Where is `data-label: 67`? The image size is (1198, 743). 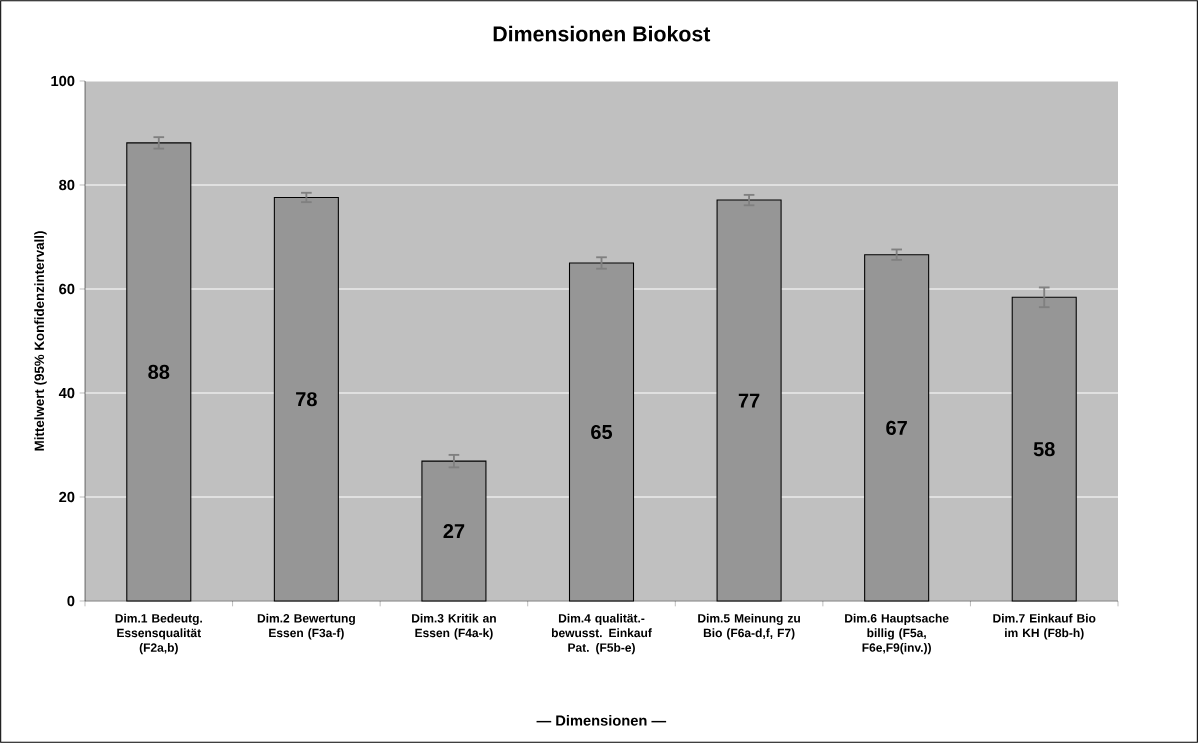 data-label: 67 is located at coordinates (896, 427).